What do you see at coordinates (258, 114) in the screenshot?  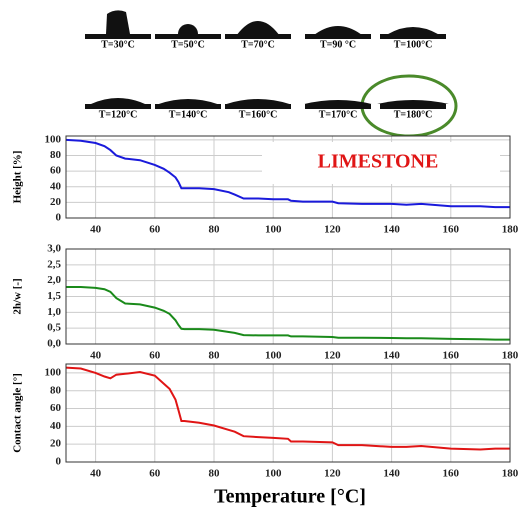 I see `temperature-label: T=160°C` at bounding box center [258, 114].